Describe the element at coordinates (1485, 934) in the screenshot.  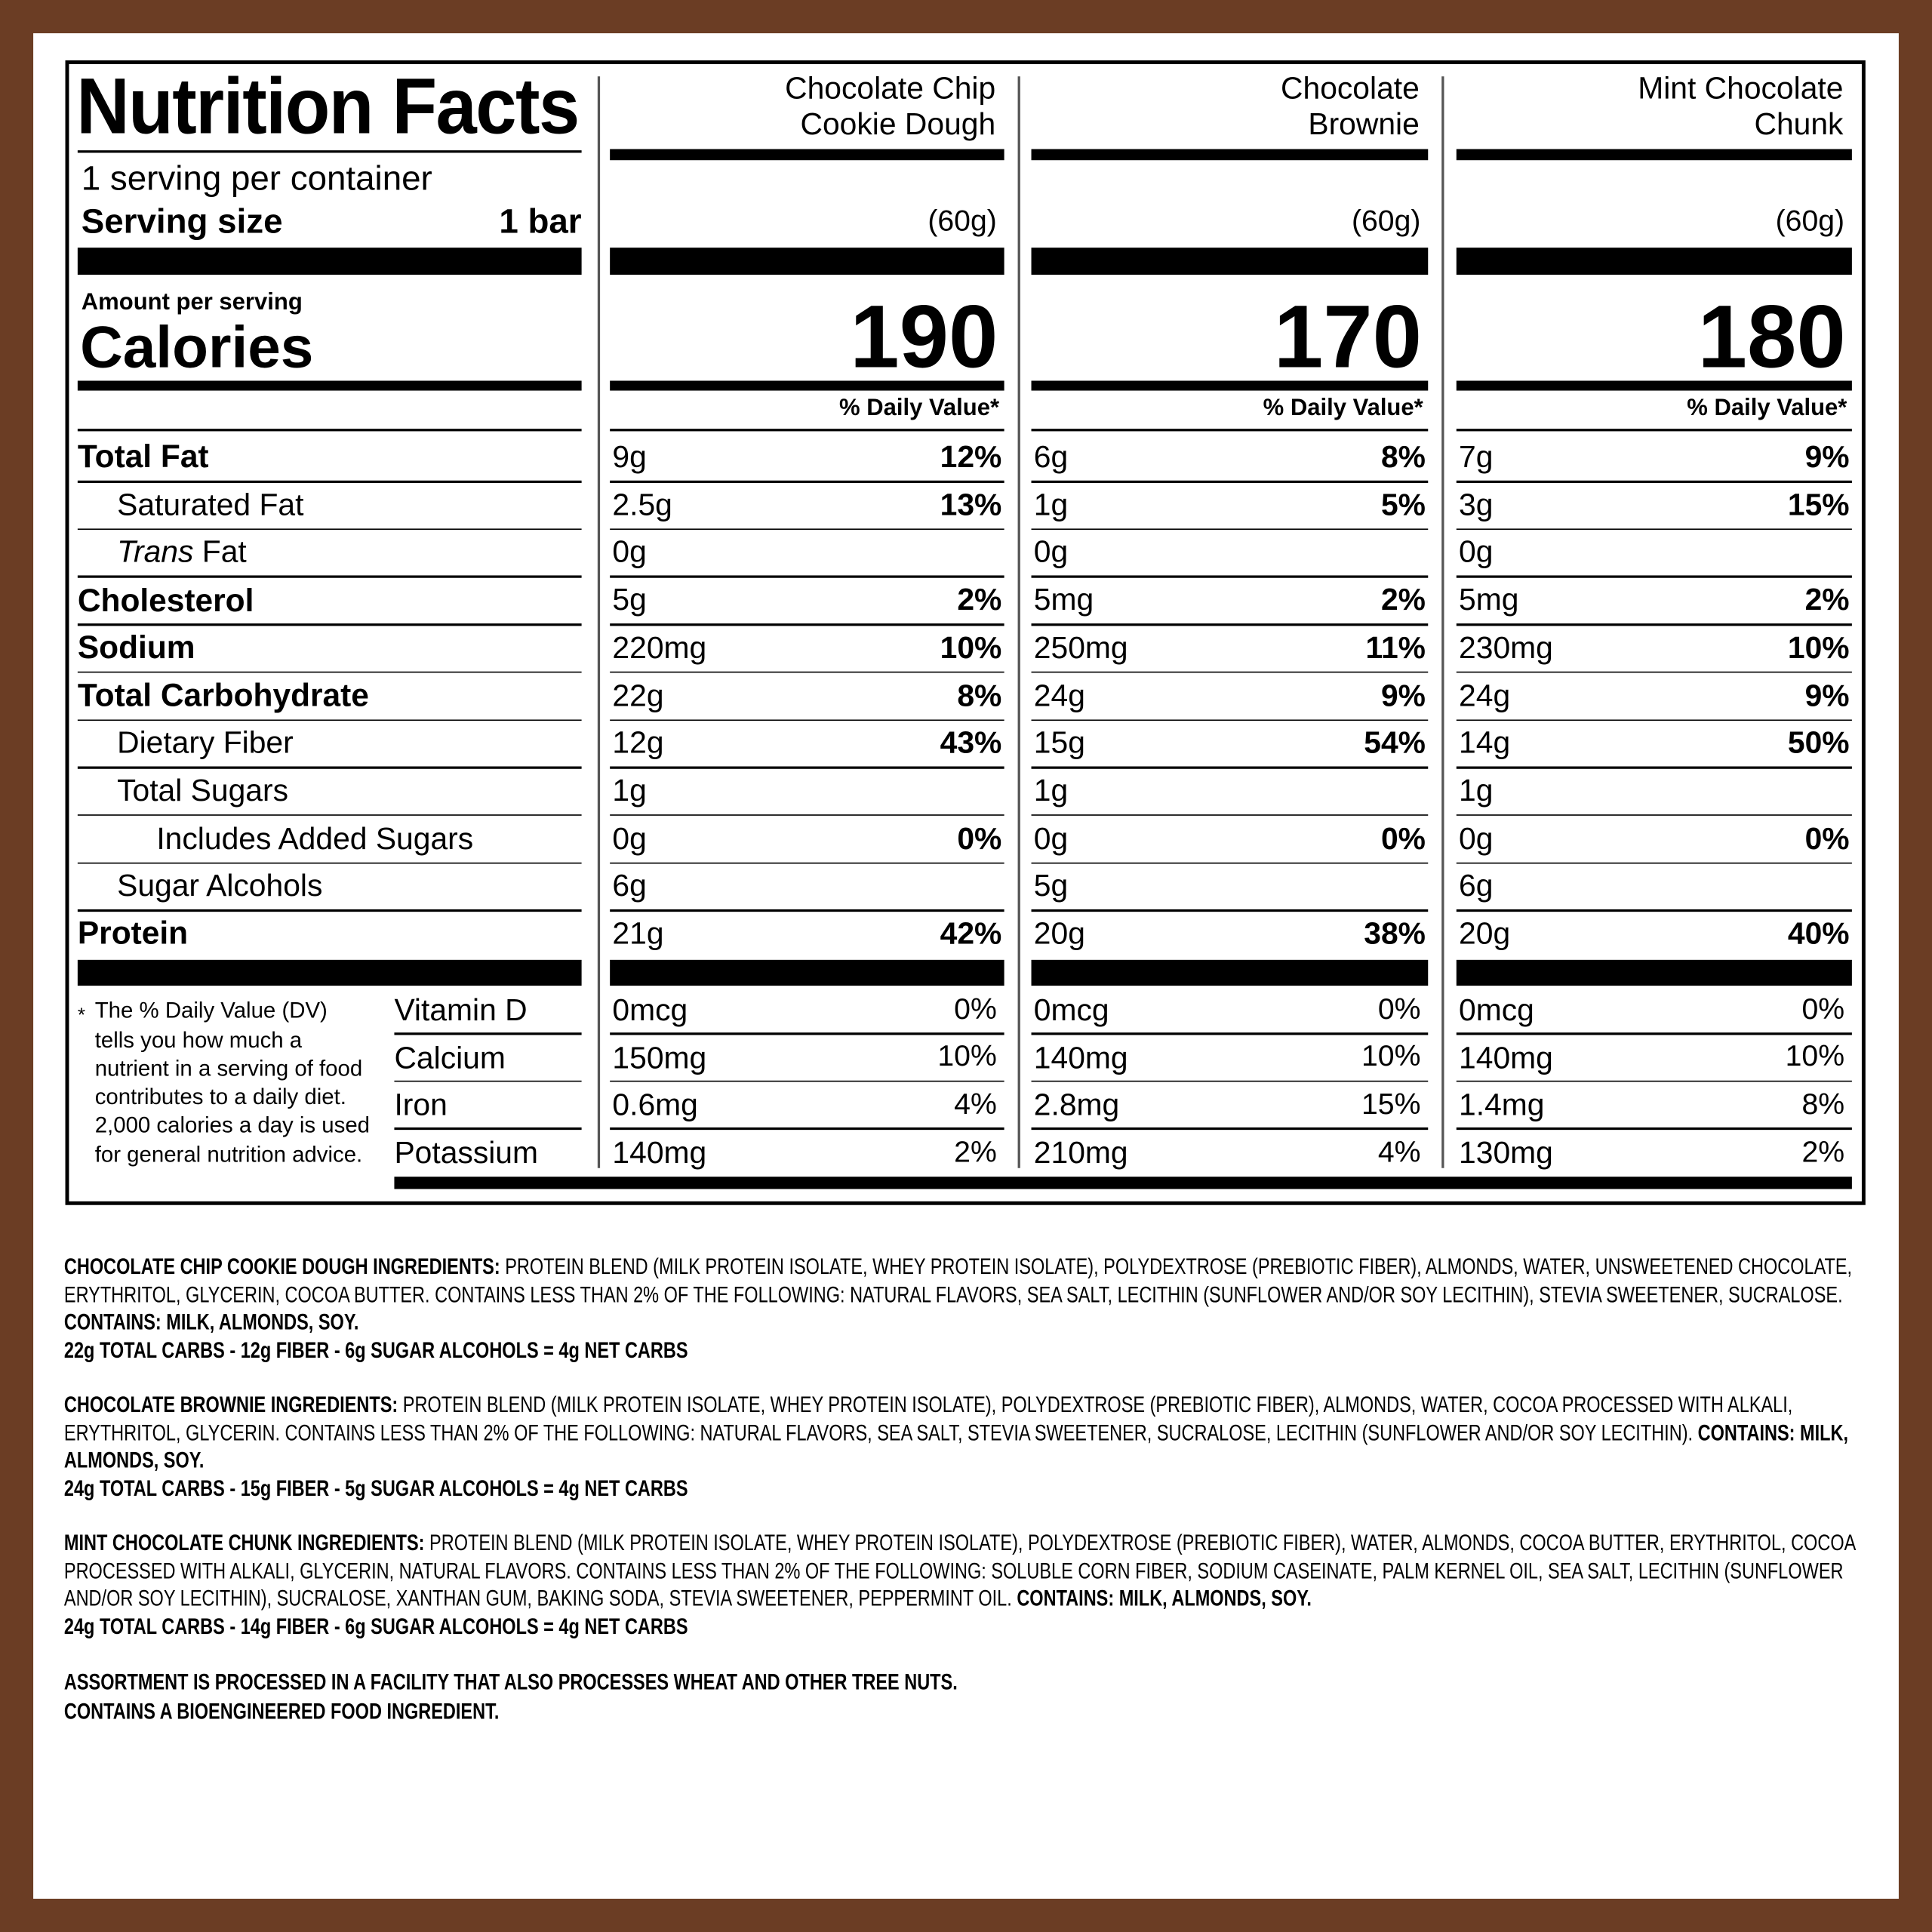
I see `amount: 20g` at that location.